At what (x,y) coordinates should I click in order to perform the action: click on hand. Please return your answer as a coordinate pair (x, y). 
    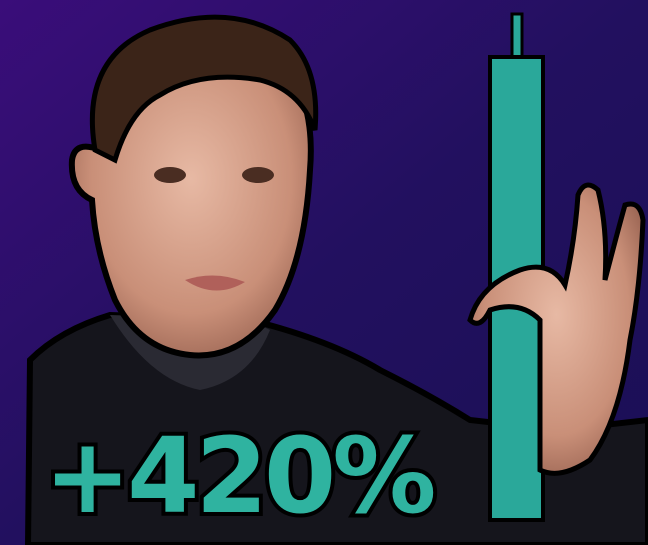
    Looking at the image, I should click on (556, 329).